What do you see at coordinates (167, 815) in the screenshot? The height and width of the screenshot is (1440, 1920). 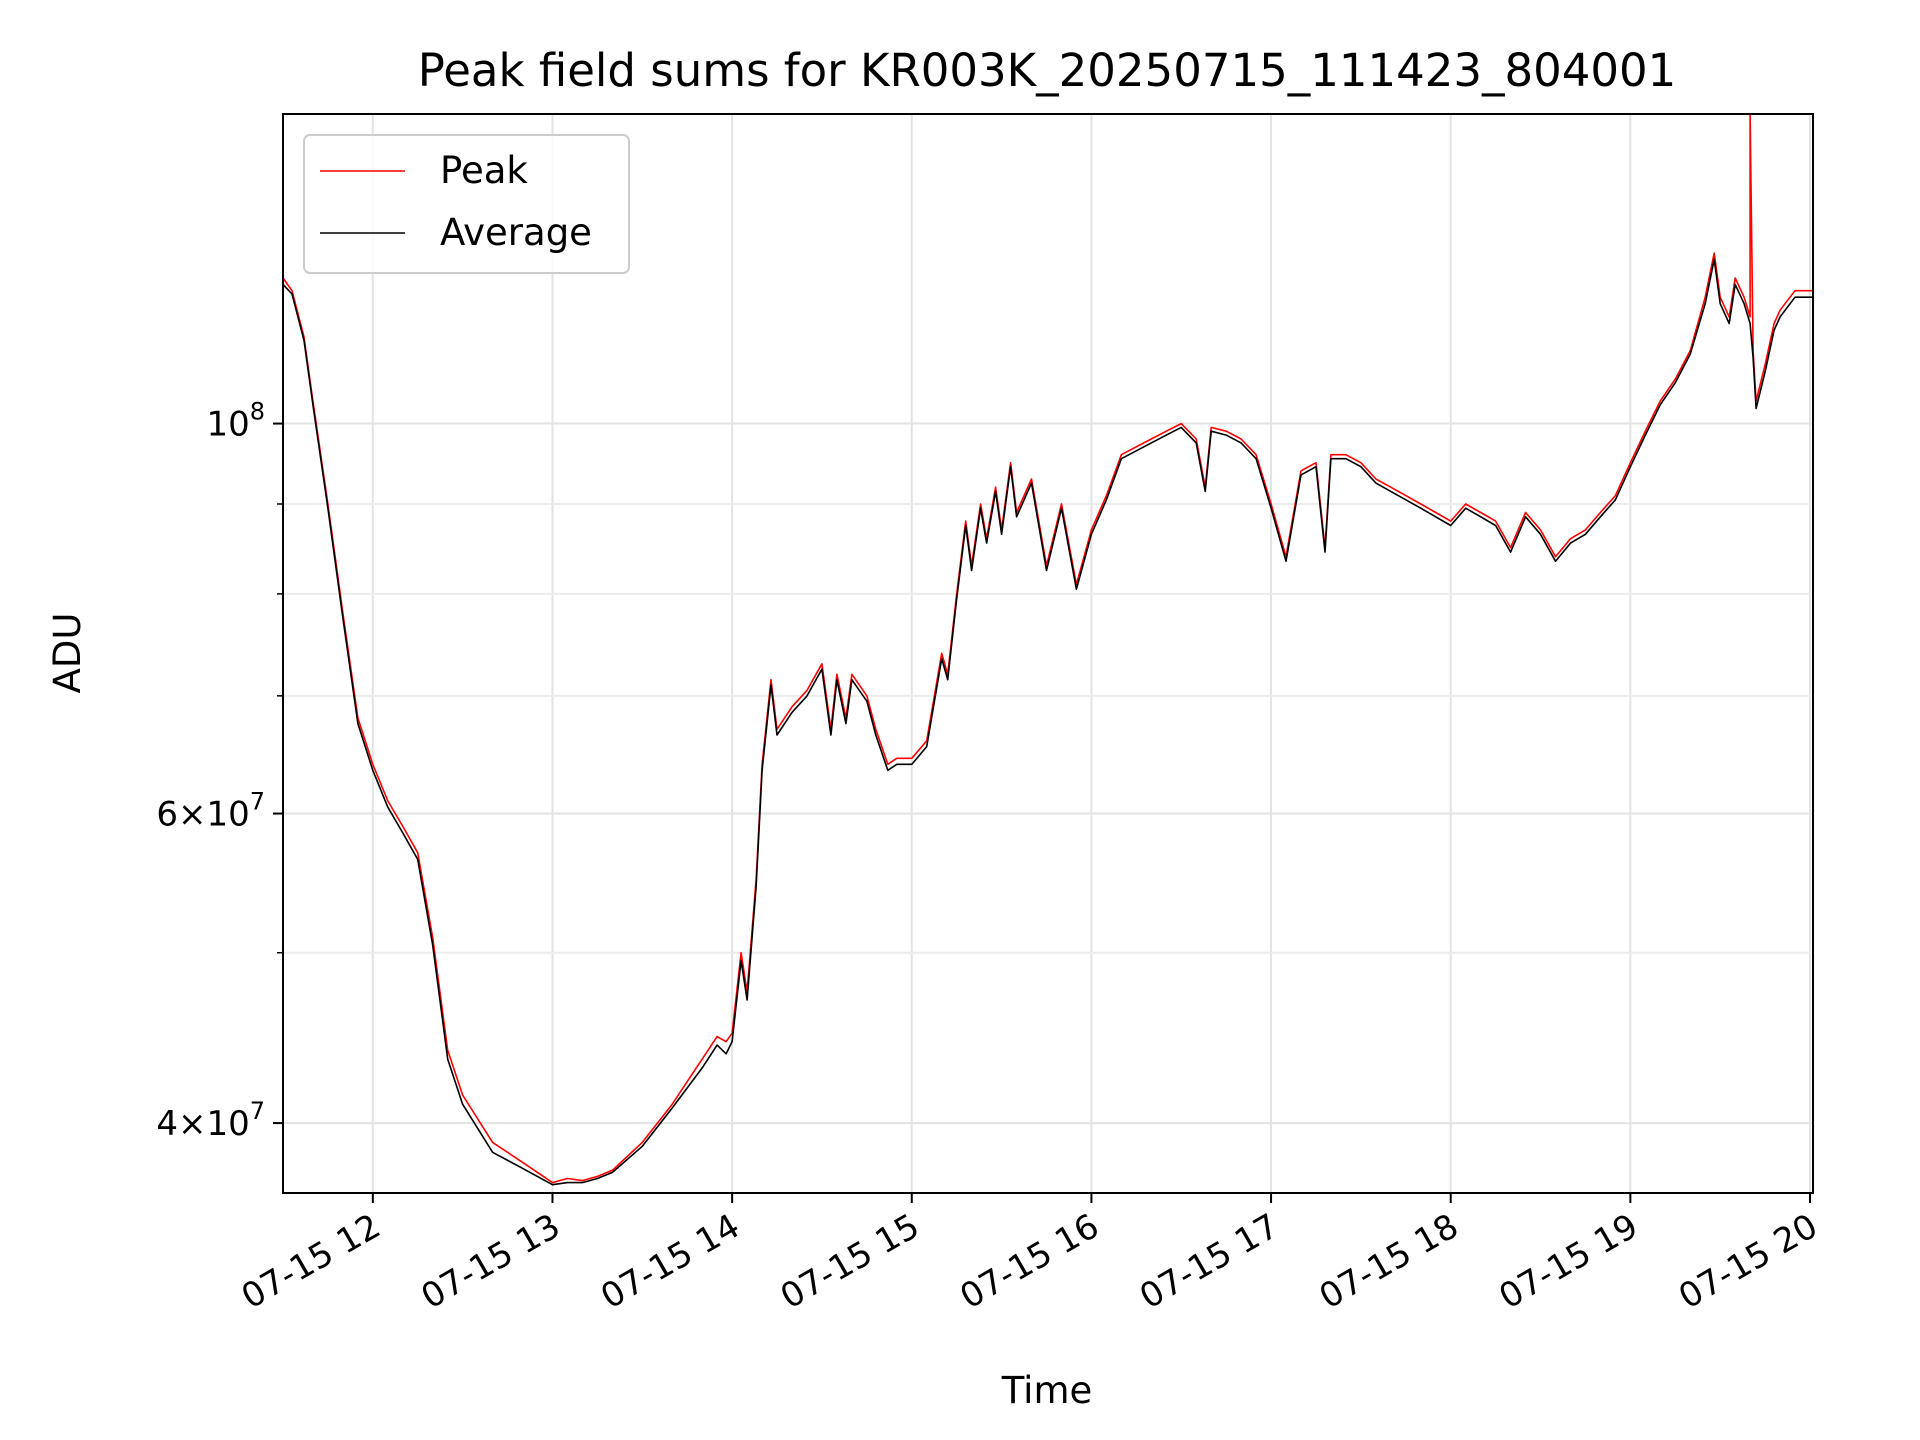 I see `y-tick-mantissa: 6` at bounding box center [167, 815].